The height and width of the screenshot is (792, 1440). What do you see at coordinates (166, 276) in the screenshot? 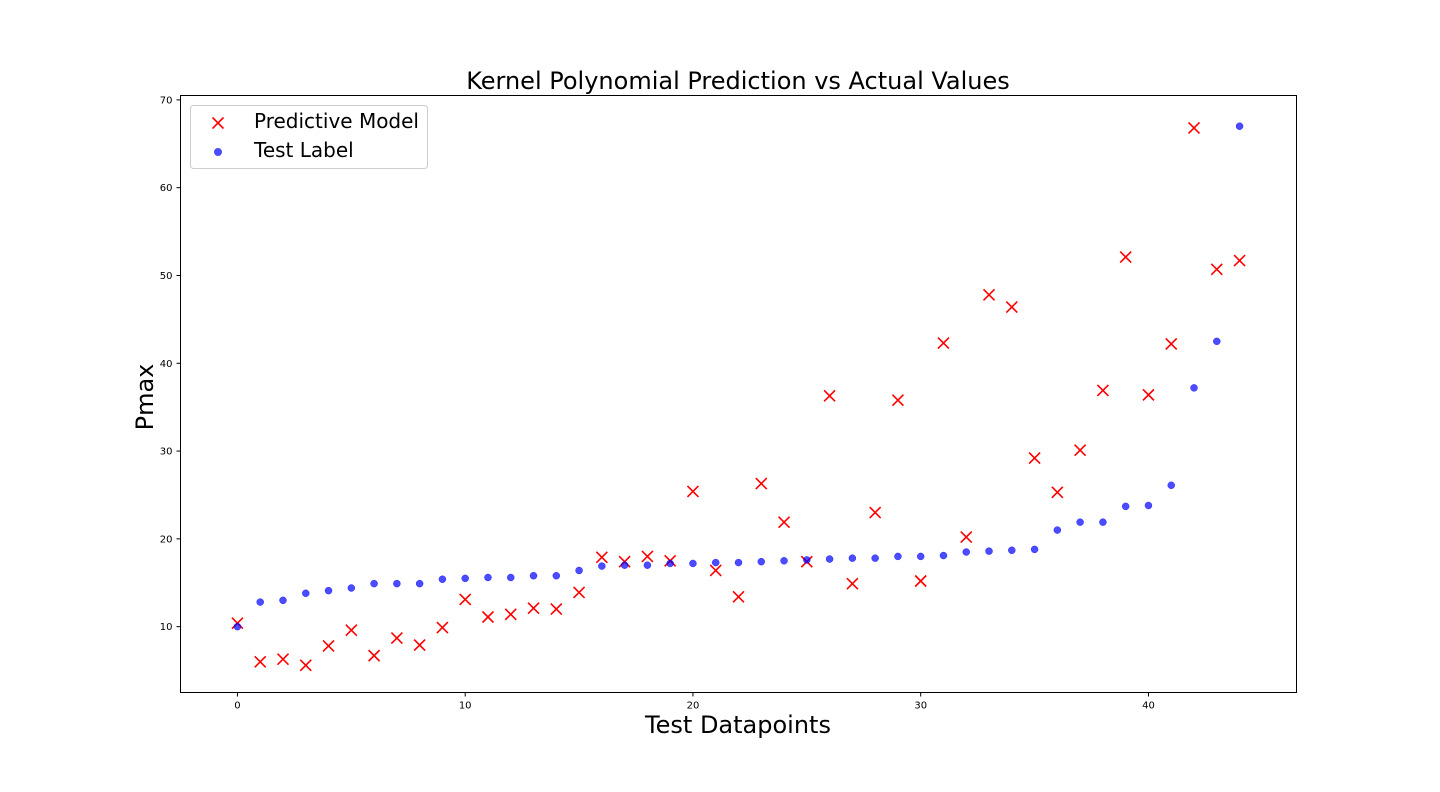
I see `y-tick-label: 50` at bounding box center [166, 276].